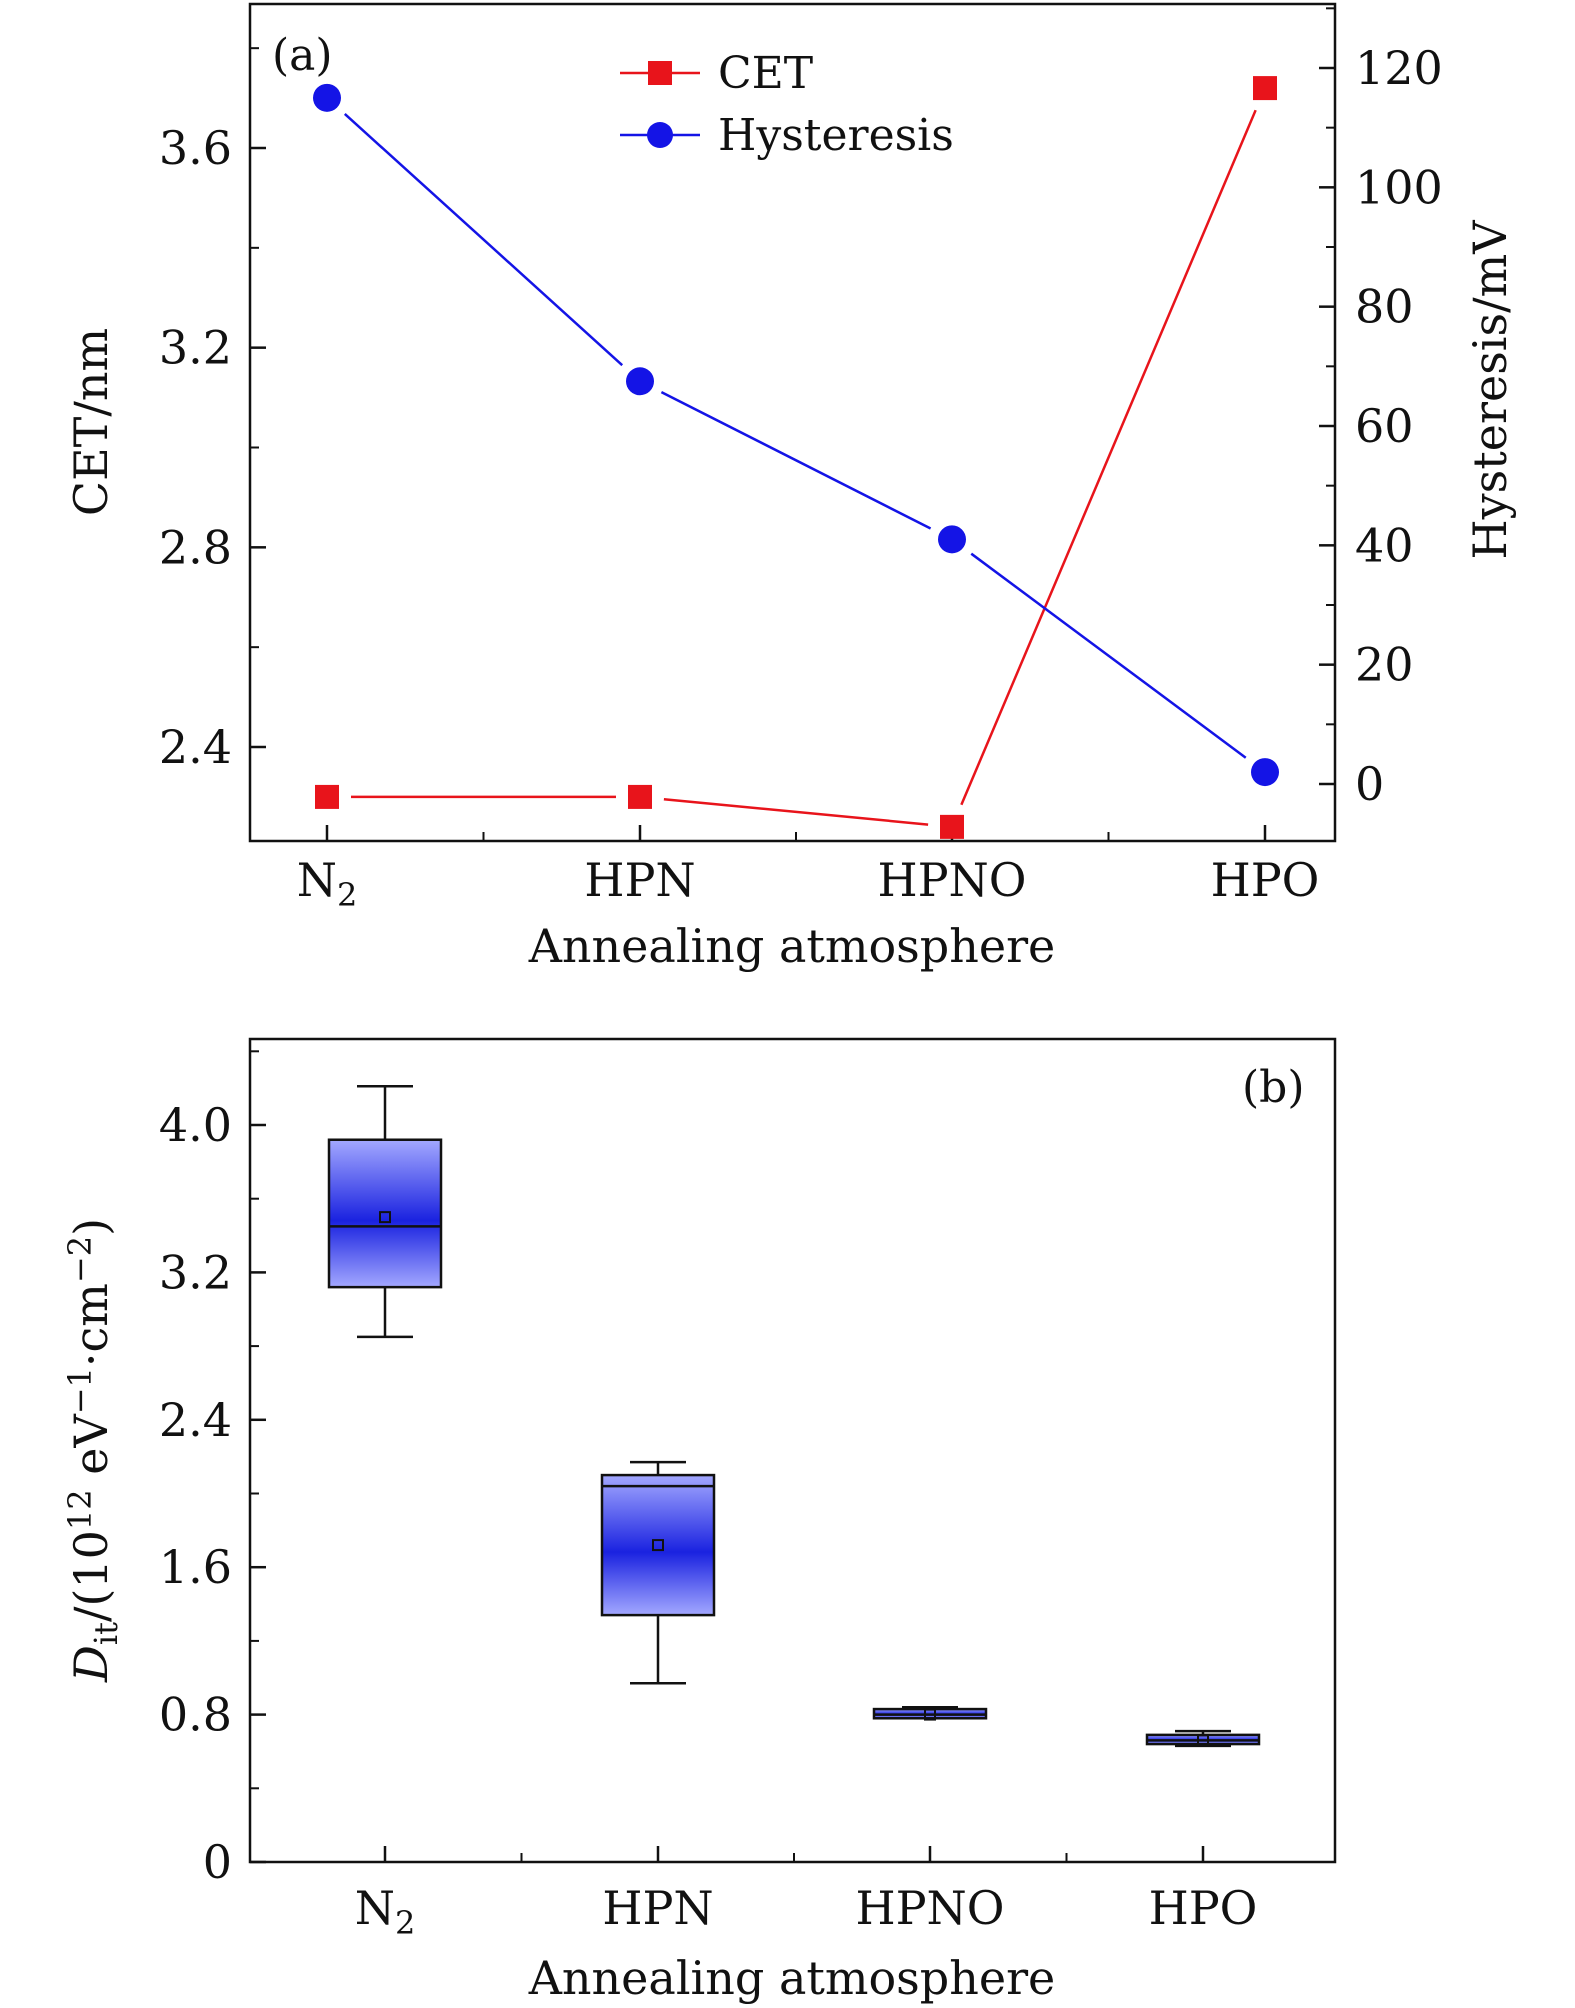 This screenshot has width=1575, height=2008. I want to click on legend-cet-marker, so click(660, 73).